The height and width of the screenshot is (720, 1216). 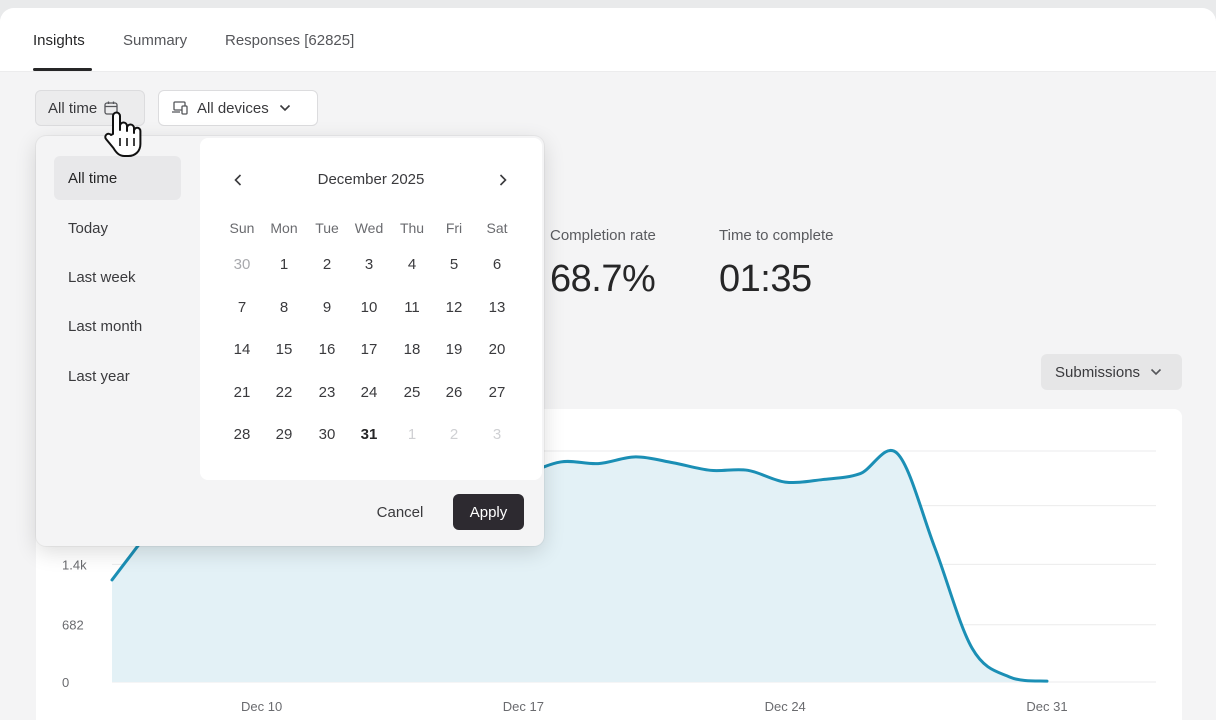 I want to click on chevron-right-icon, so click(x=503, y=180).